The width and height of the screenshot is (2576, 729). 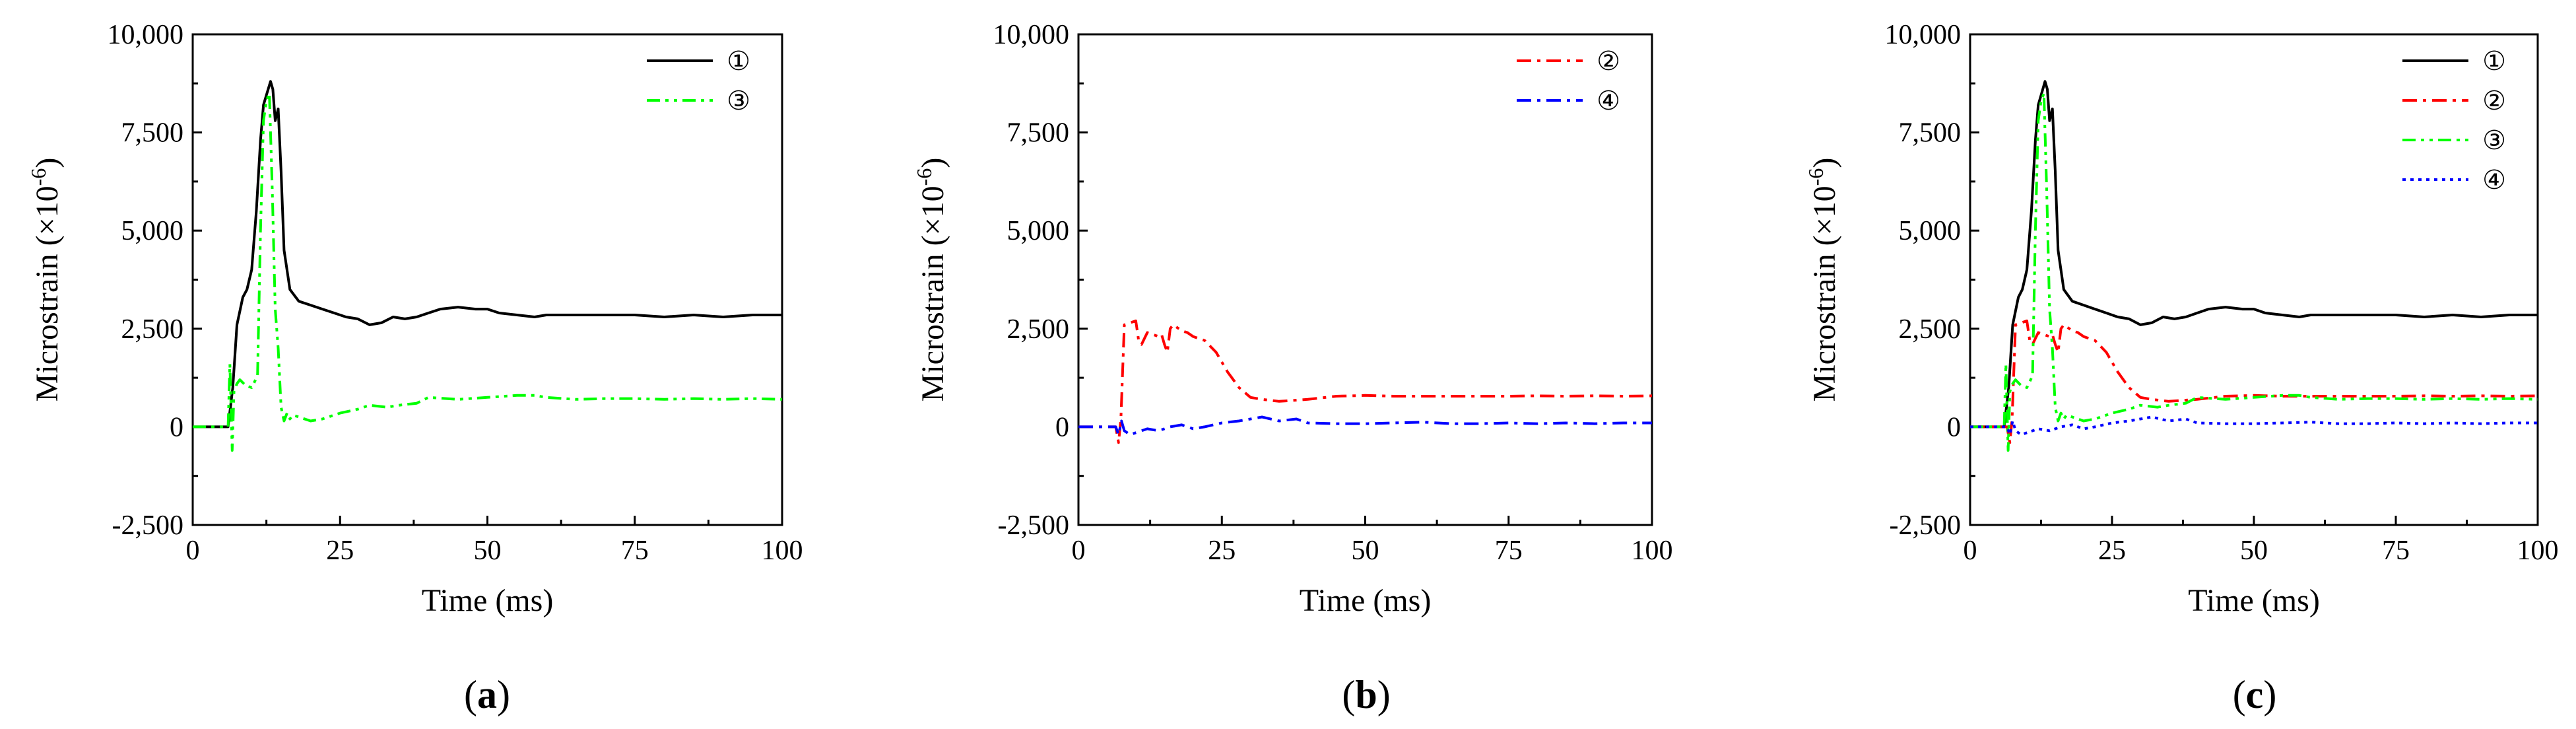 I want to click on legend: ① ② ③ ④, so click(x=2454, y=120).